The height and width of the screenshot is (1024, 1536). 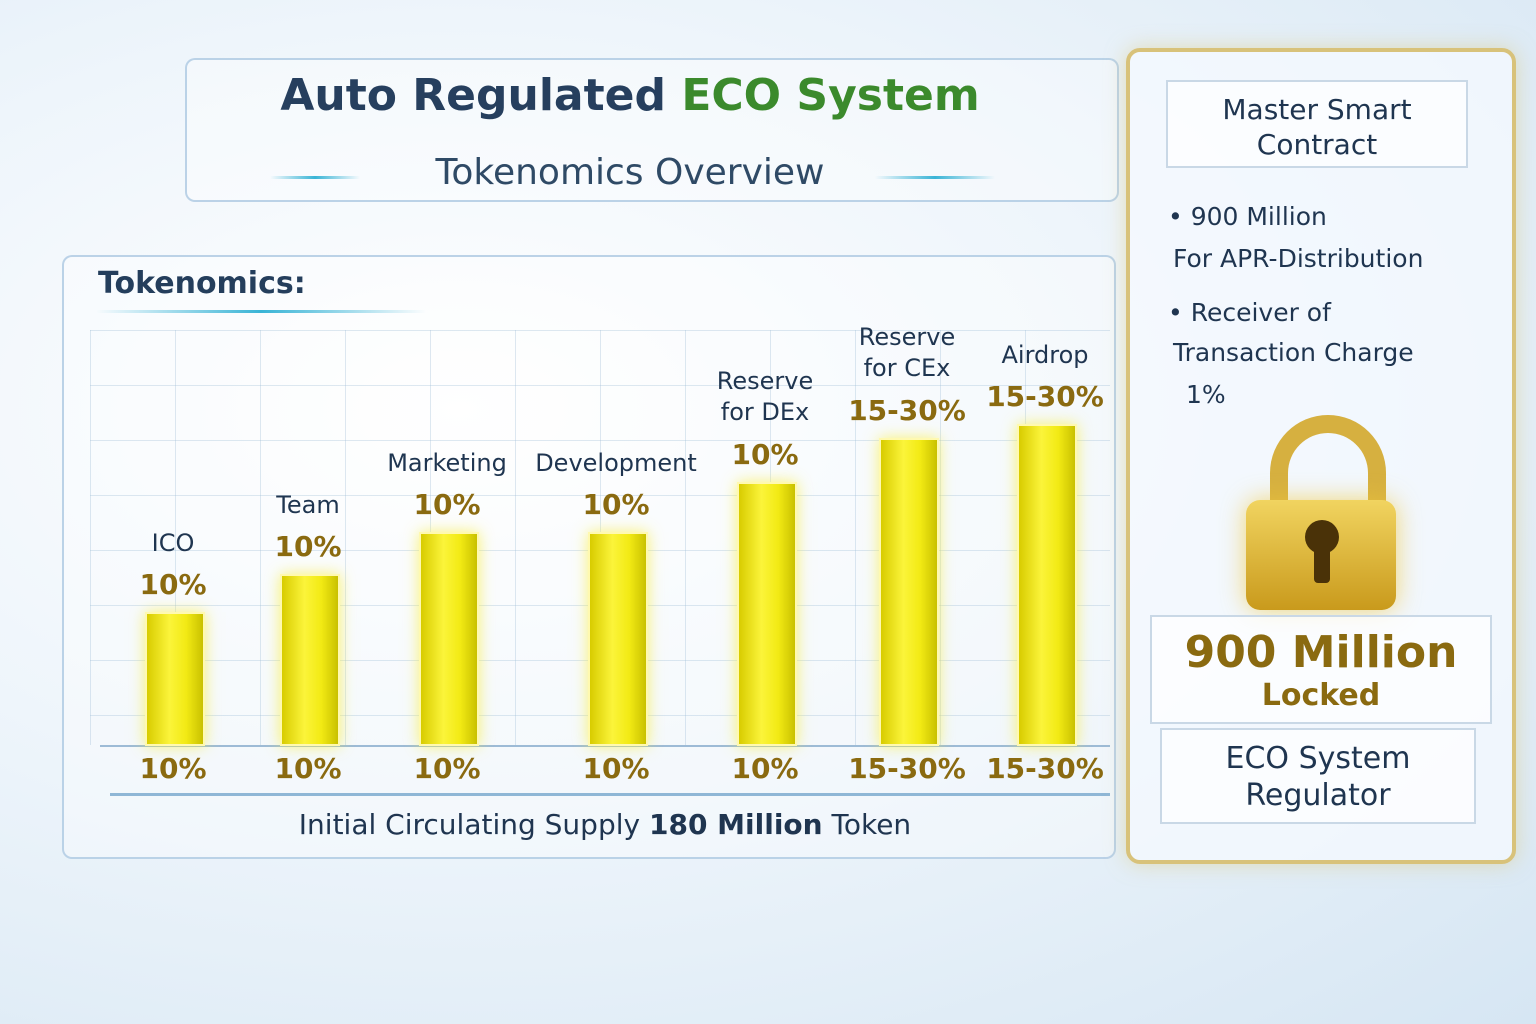 What do you see at coordinates (830, 95) in the screenshot?
I see `title-accent: ECO System` at bounding box center [830, 95].